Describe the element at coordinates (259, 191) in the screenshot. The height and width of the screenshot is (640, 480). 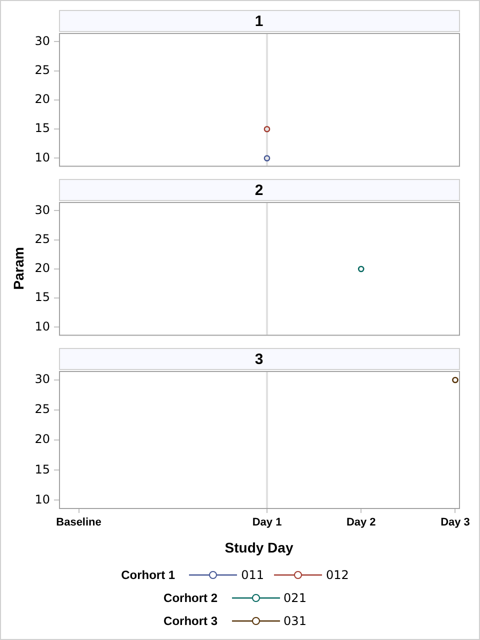
I see `chart-title: 2` at that location.